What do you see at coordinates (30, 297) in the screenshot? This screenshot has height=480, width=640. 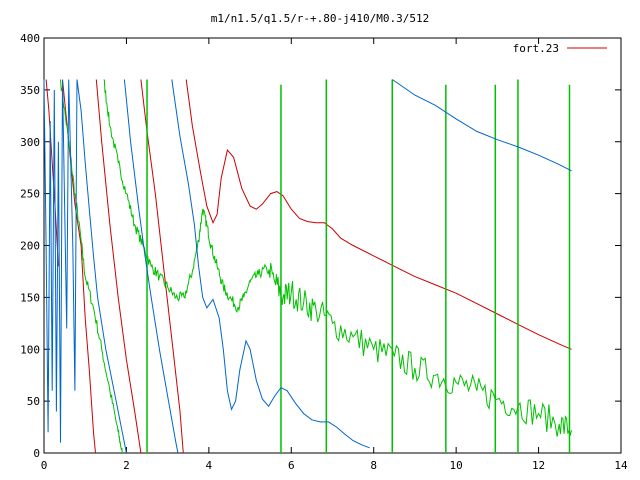 I see `y-tick-label: 150` at bounding box center [30, 297].